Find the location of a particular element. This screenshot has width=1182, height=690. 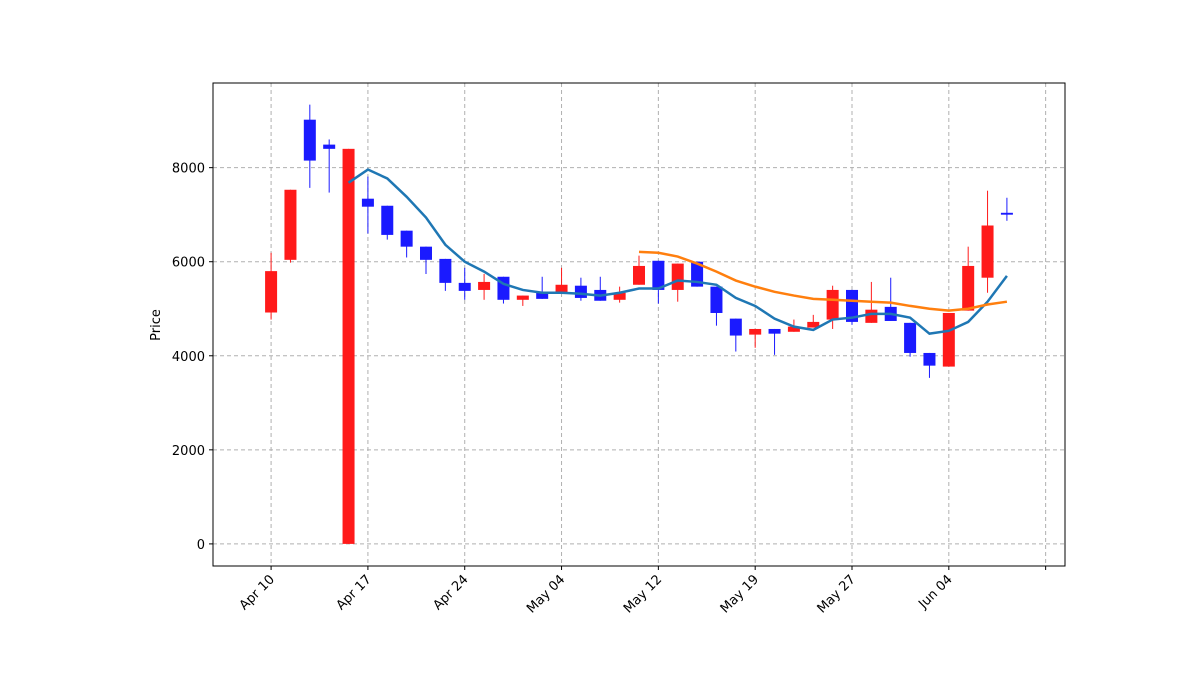

x-tick-label: Apr 17 is located at coordinates (354, 592).